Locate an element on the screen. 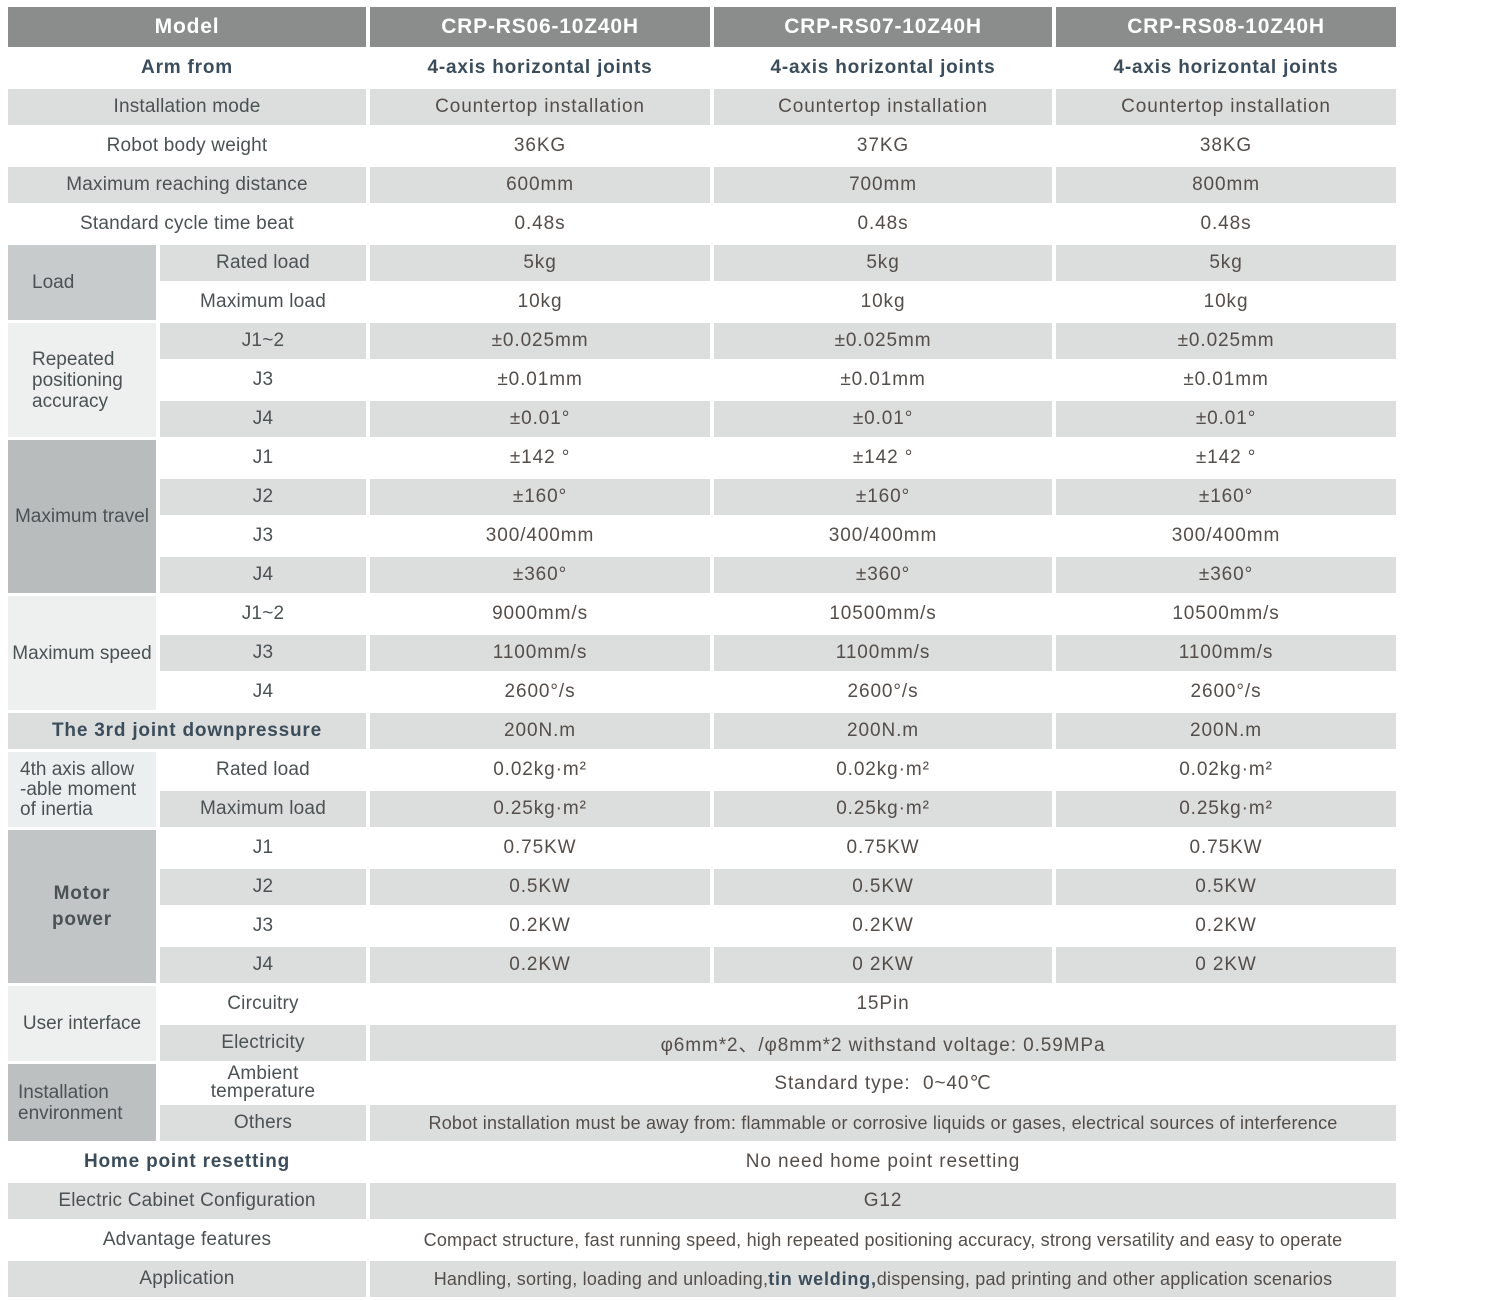  value-cell: 37KG is located at coordinates (883, 146).